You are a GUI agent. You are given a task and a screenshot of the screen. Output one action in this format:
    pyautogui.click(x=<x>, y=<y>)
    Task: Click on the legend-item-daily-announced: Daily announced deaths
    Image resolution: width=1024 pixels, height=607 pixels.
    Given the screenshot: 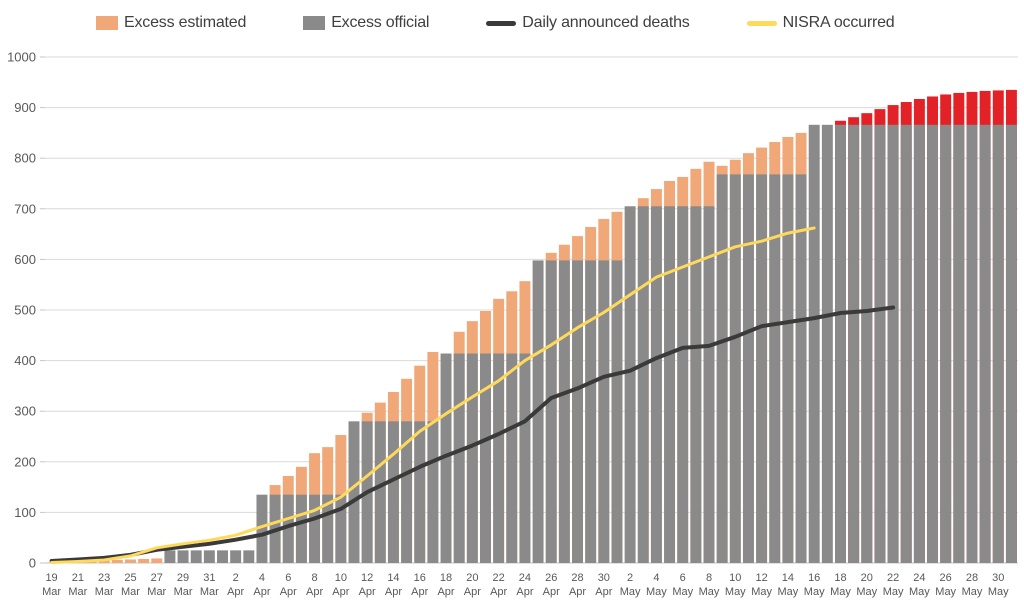 What is the action you would take?
    pyautogui.click(x=588, y=23)
    